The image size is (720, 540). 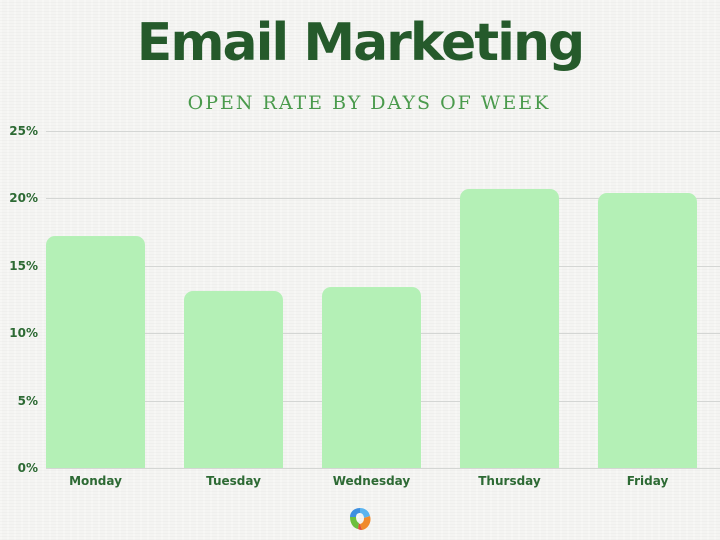 I want to click on swirl-logo-icon, so click(x=360, y=519).